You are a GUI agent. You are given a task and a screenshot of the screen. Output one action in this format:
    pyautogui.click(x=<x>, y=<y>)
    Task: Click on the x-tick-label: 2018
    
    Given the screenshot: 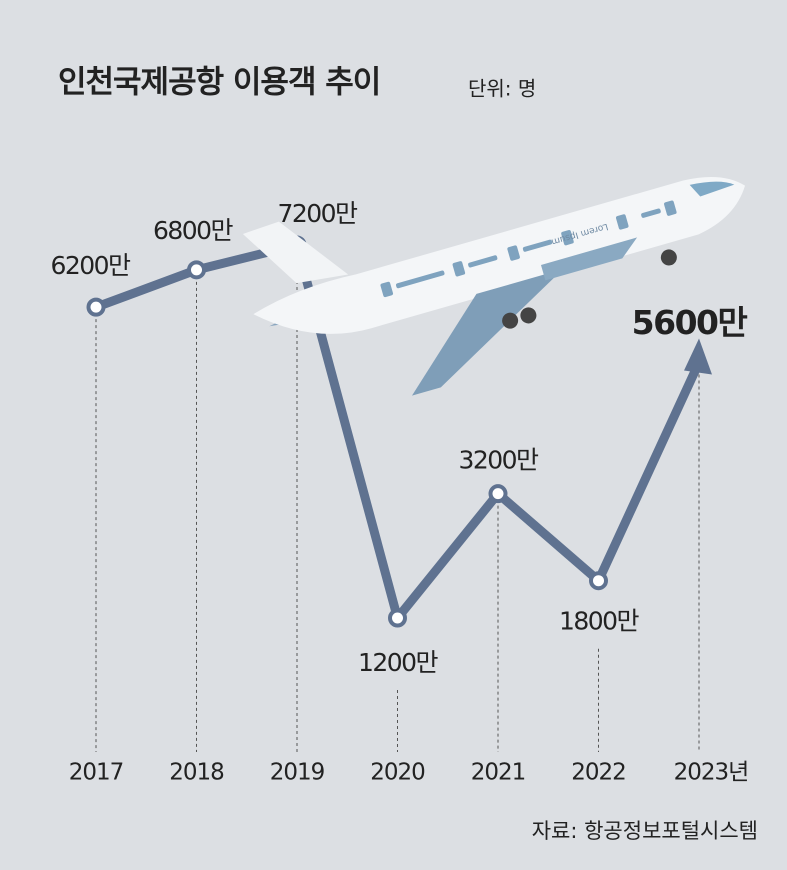 What is the action you would take?
    pyautogui.click(x=196, y=773)
    